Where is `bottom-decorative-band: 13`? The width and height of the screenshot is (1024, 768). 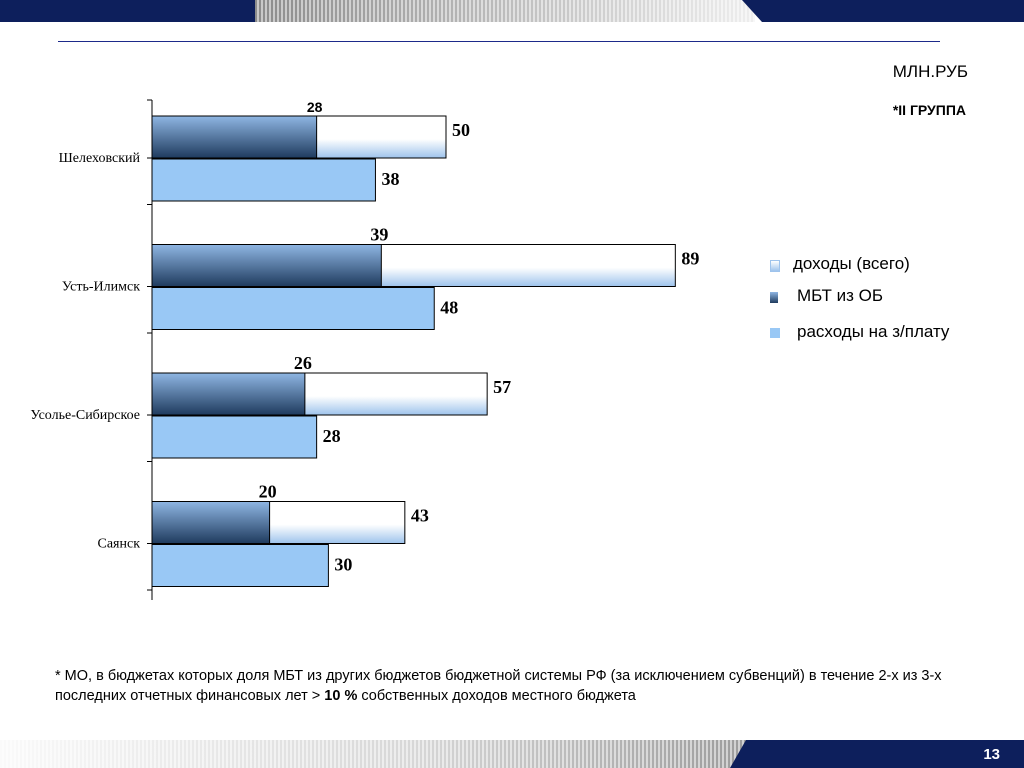
bottom-decorative-band: 13 is located at coordinates (512, 754).